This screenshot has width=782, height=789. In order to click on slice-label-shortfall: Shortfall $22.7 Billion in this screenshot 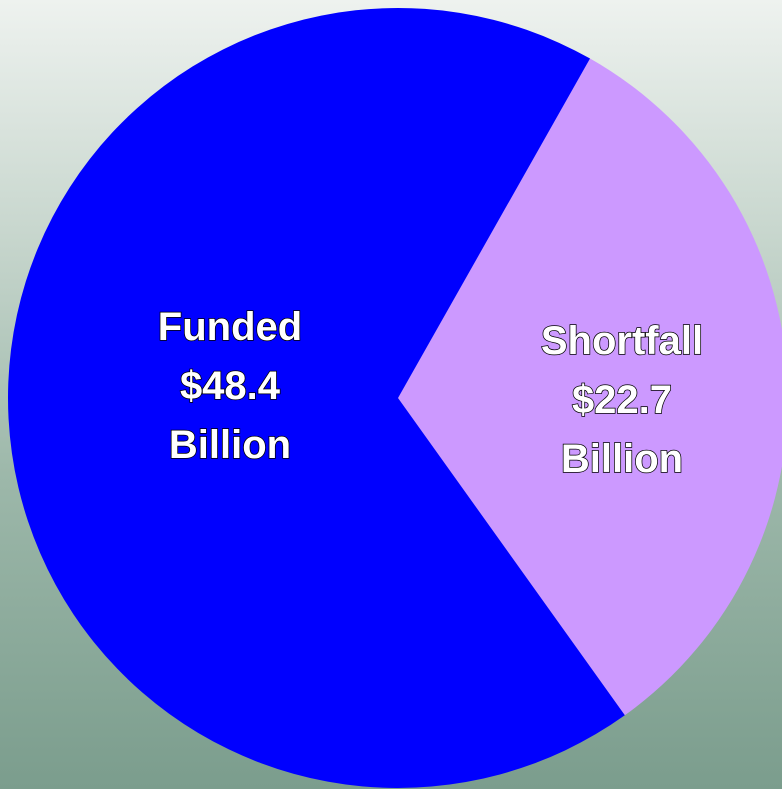, I will do `click(622, 400)`.